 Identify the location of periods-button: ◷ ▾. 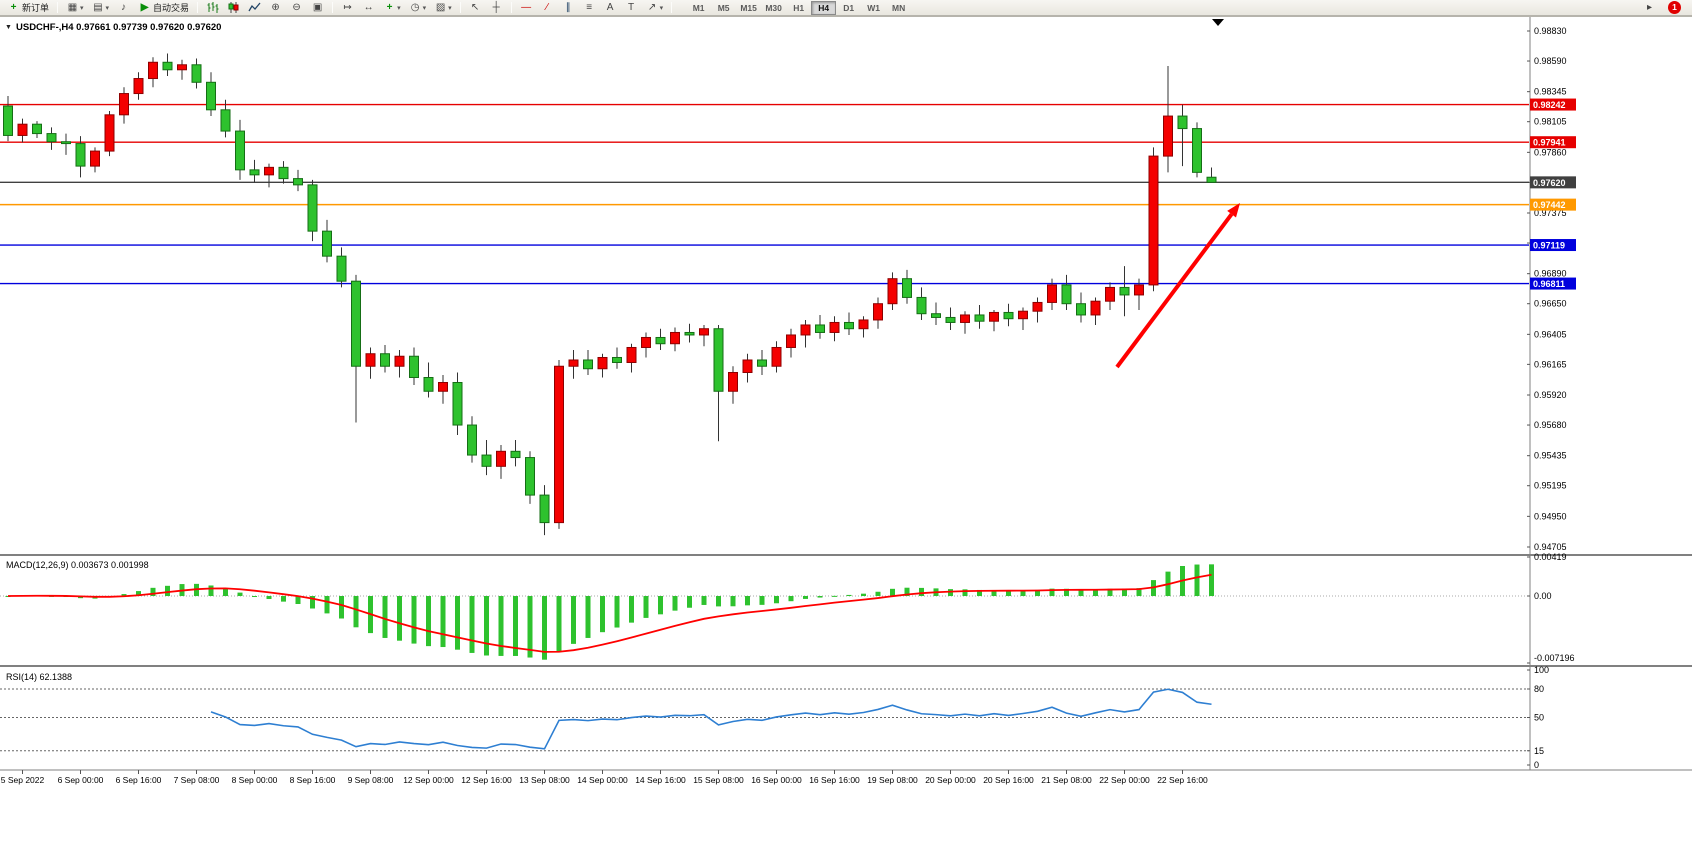
(418, 7).